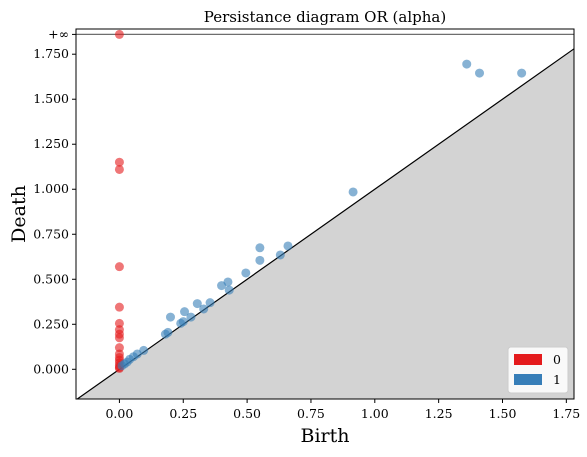 Image resolution: width=587 pixels, height=457 pixels. Describe the element at coordinates (247, 413) in the screenshot. I see `x-tick-label: 0.50` at that location.